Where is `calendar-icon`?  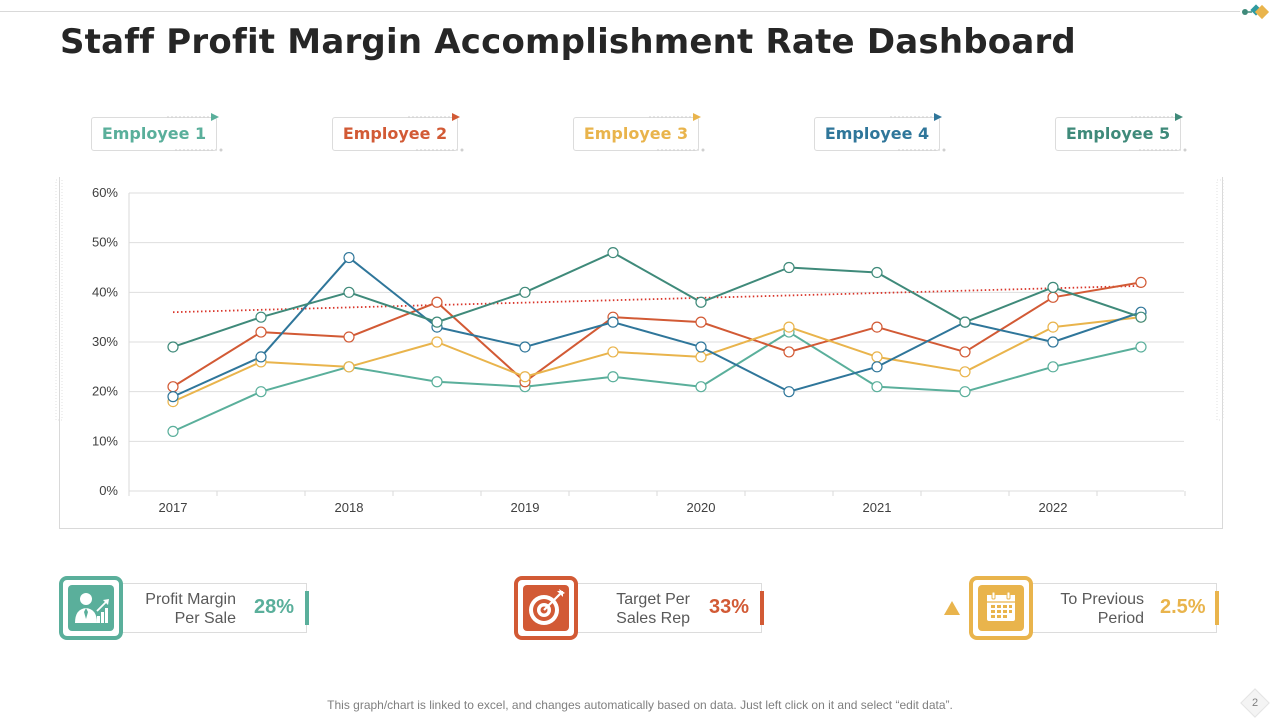 calendar-icon is located at coordinates (1001, 608).